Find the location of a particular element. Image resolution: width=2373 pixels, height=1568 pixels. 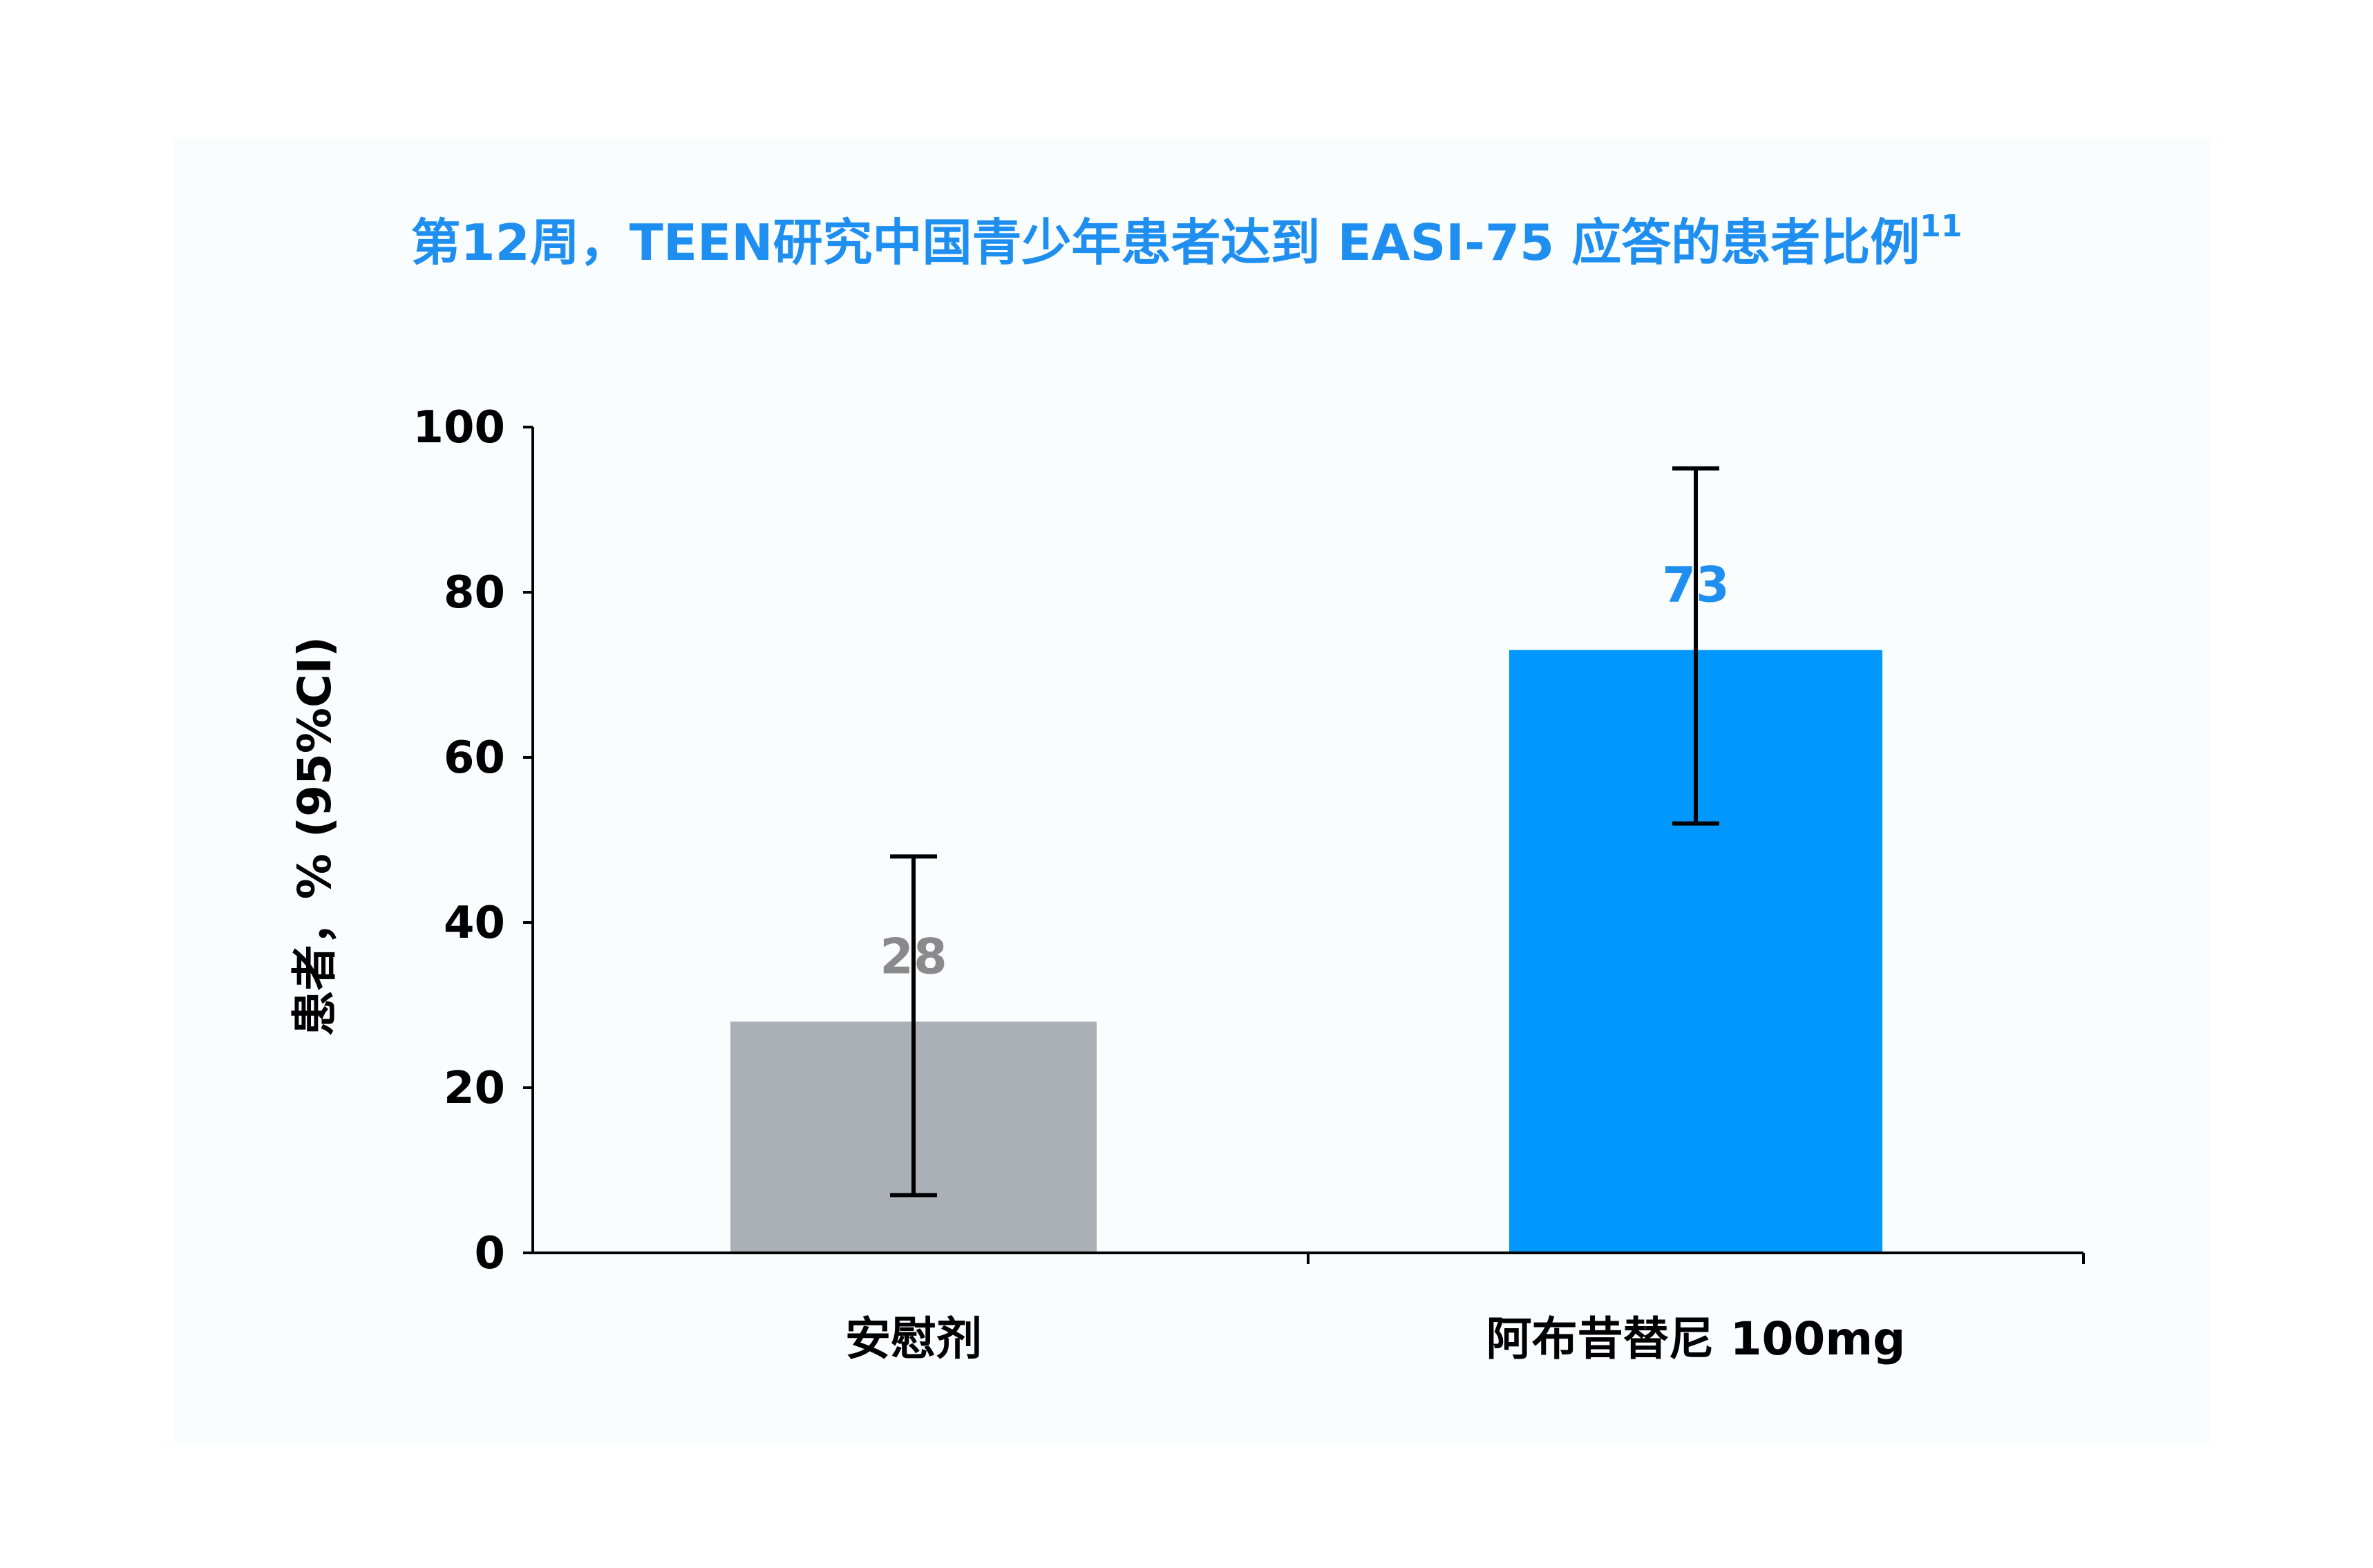

chart-title-superscript: 11 is located at coordinates (1941, 226).